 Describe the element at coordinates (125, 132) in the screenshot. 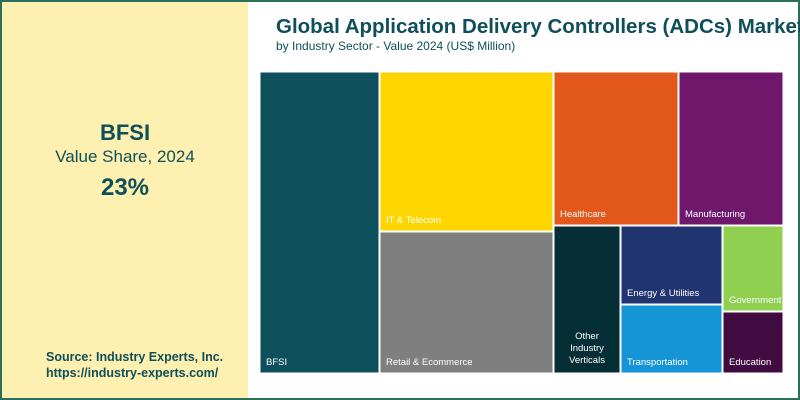

I see `highlight-segment-name: BFSI` at that location.